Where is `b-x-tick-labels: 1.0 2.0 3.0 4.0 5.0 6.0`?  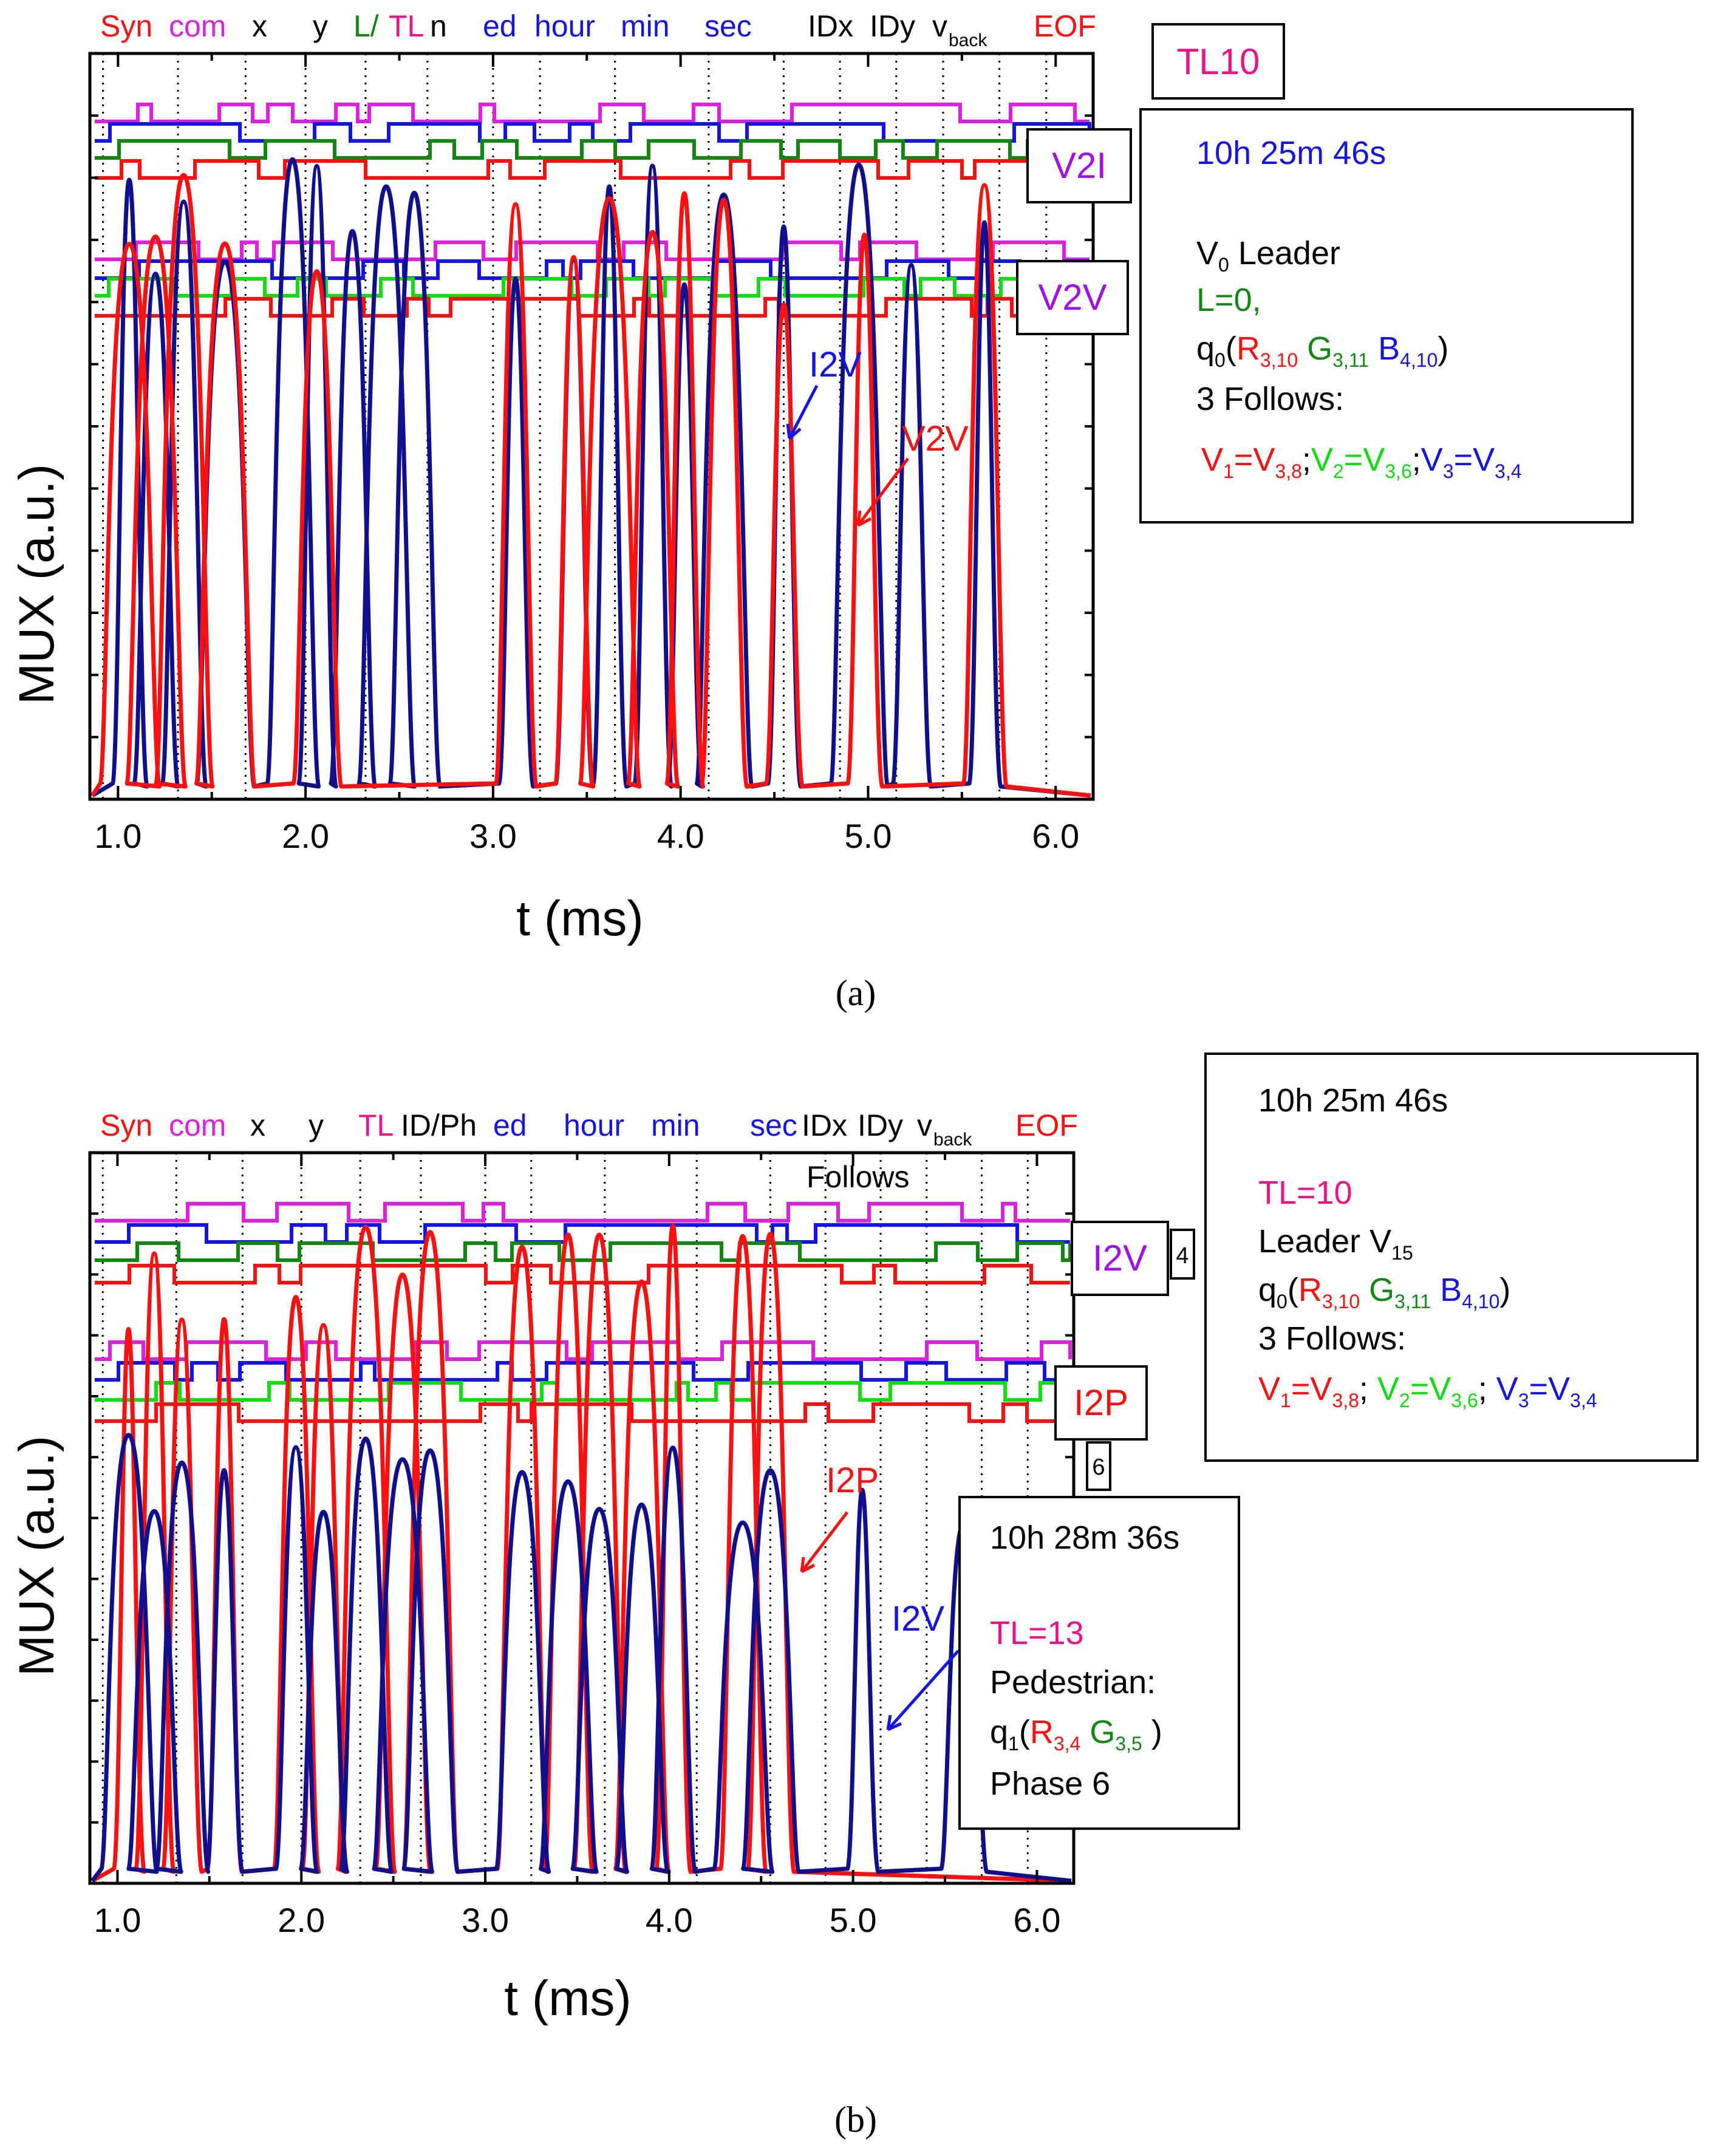
b-x-tick-labels: 1.0 2.0 3.0 4.0 5.0 6.0 is located at coordinates (577, 1920).